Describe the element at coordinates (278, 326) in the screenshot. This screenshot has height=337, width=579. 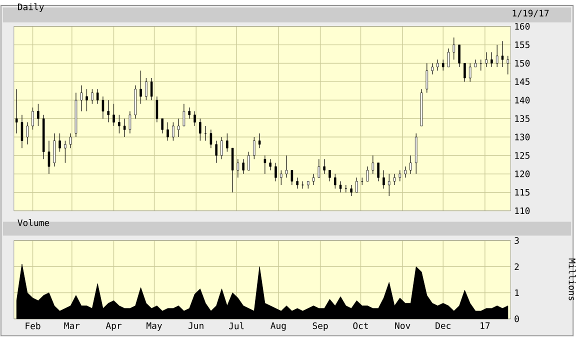
I see `x-tick-label: Aug` at that location.